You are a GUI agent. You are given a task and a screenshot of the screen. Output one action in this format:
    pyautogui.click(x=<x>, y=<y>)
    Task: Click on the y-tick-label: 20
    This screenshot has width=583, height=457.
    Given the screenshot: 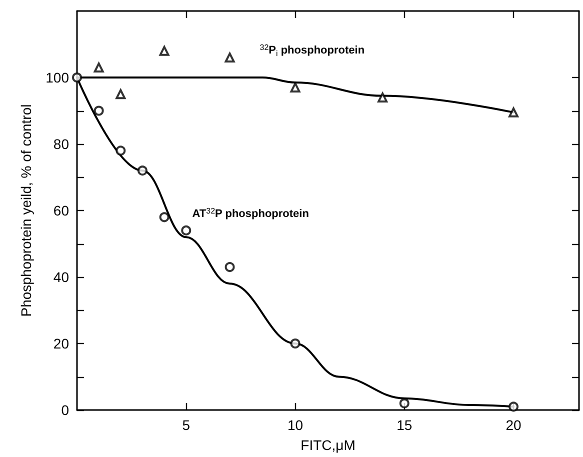 What is the action you would take?
    pyautogui.click(x=61, y=344)
    